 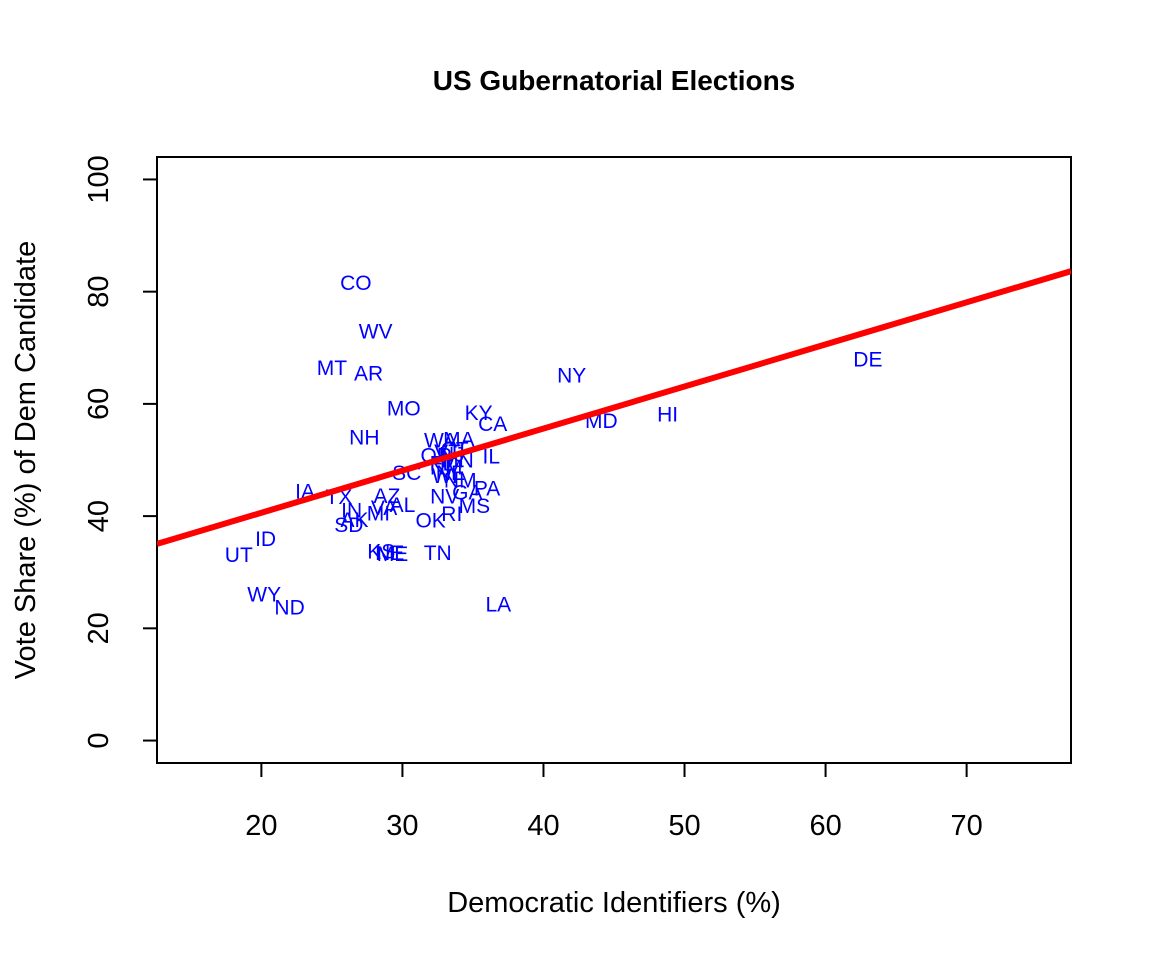 I want to click on y-tick-label: 80, so click(x=99, y=292).